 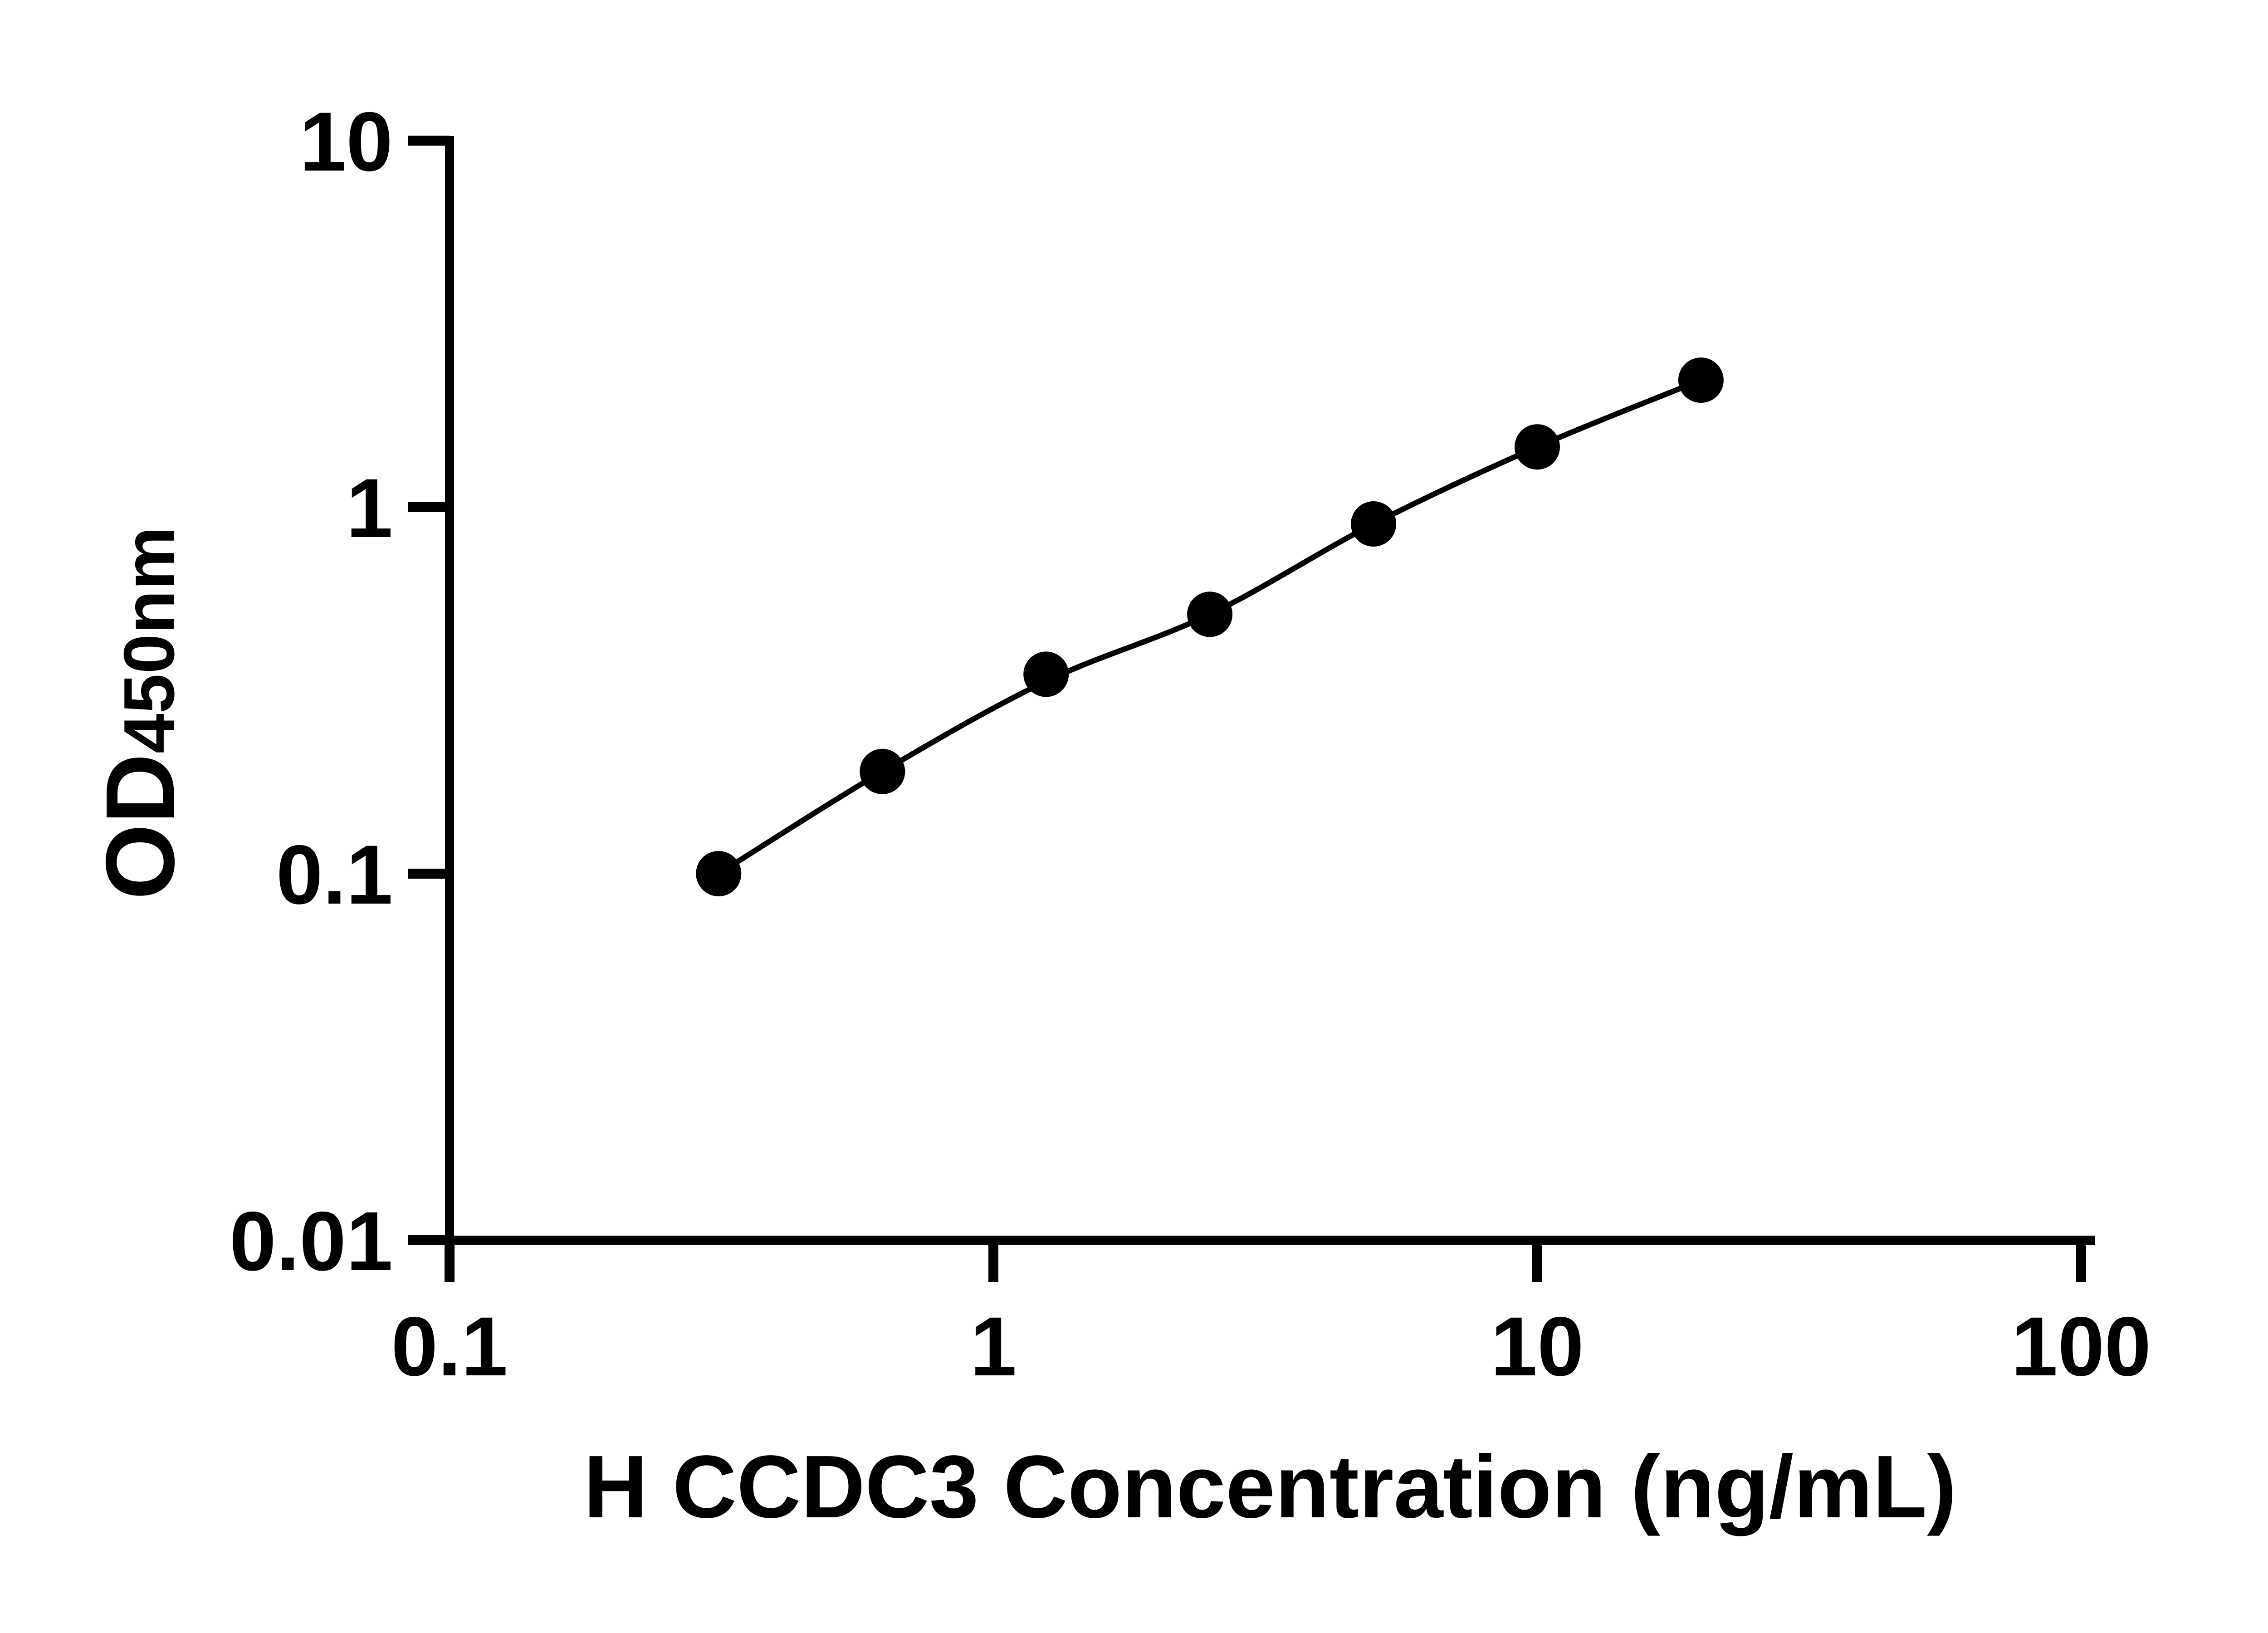 I want to click on data-point-0.625ng-ml, so click(x=882, y=771).